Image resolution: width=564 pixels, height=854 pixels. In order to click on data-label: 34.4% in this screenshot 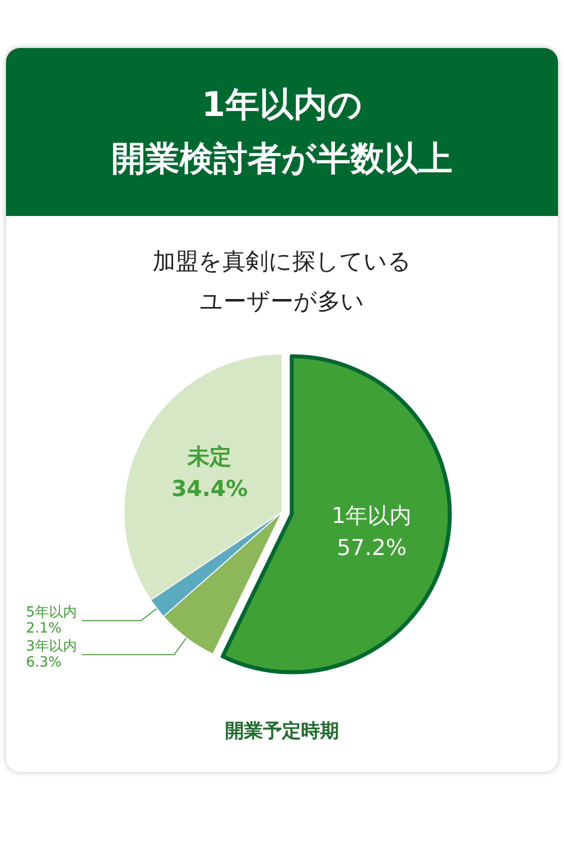, I will do `click(209, 489)`.